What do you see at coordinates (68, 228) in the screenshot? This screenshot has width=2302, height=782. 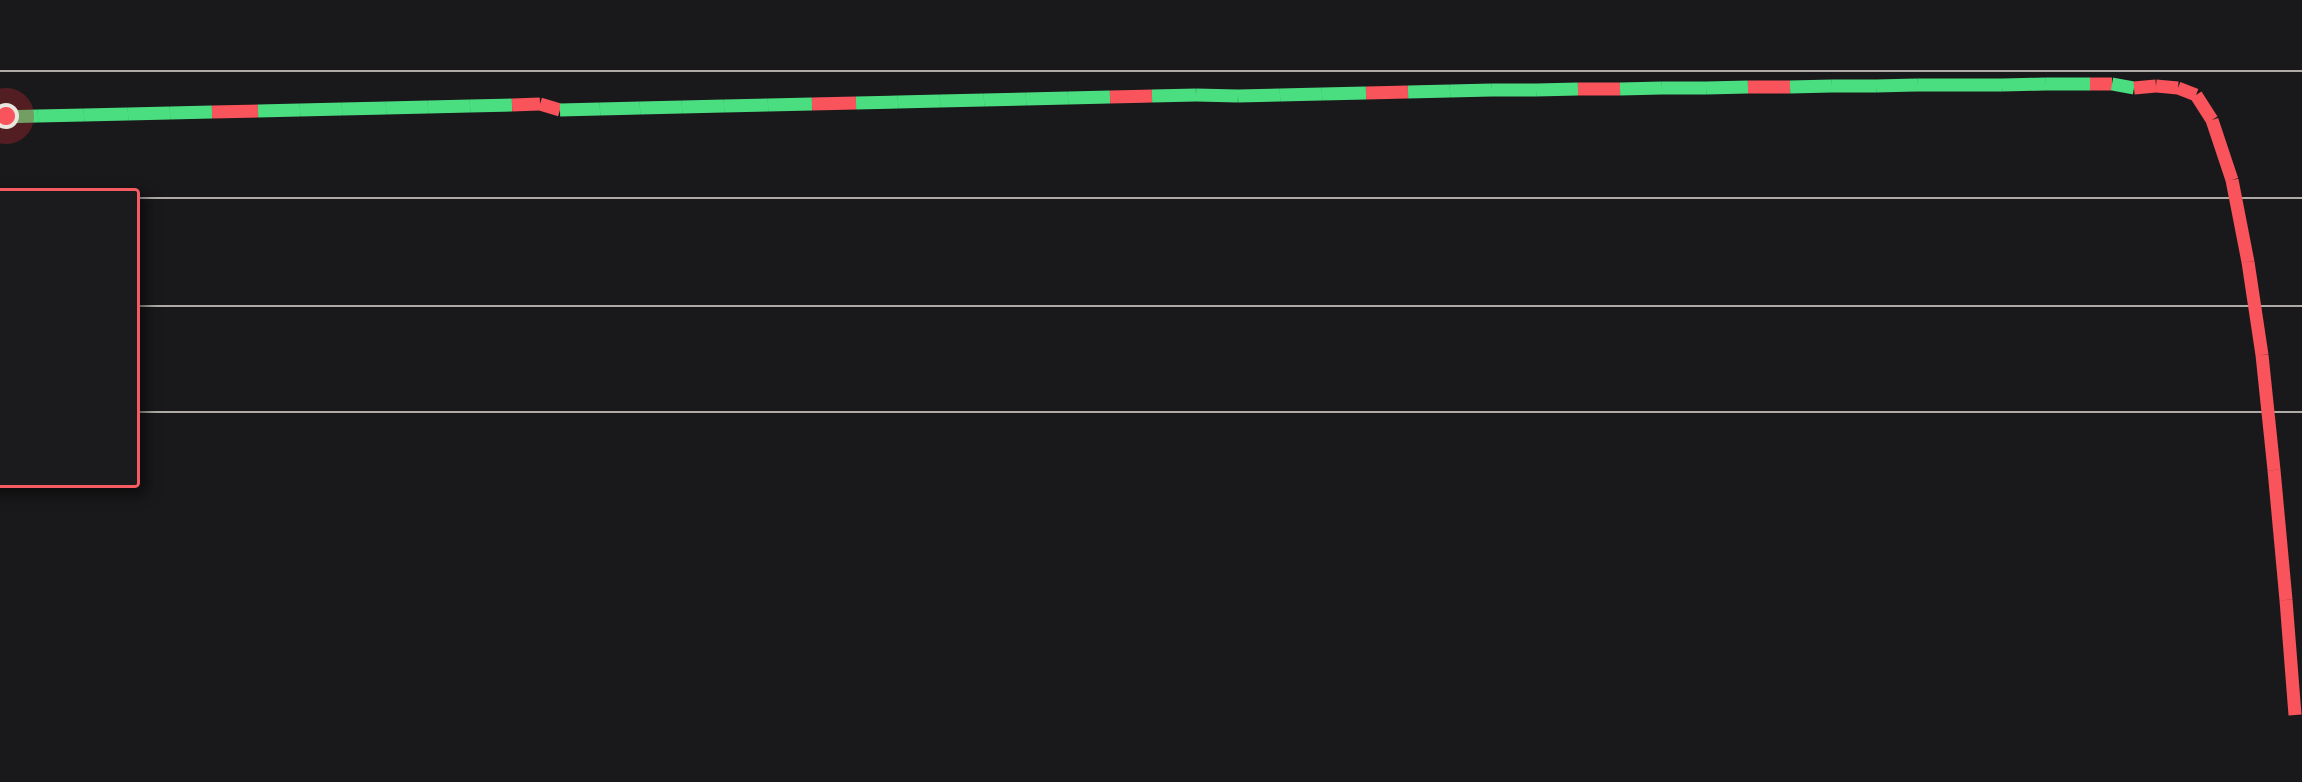 I see `tooltip-title: 5387` at bounding box center [68, 228].